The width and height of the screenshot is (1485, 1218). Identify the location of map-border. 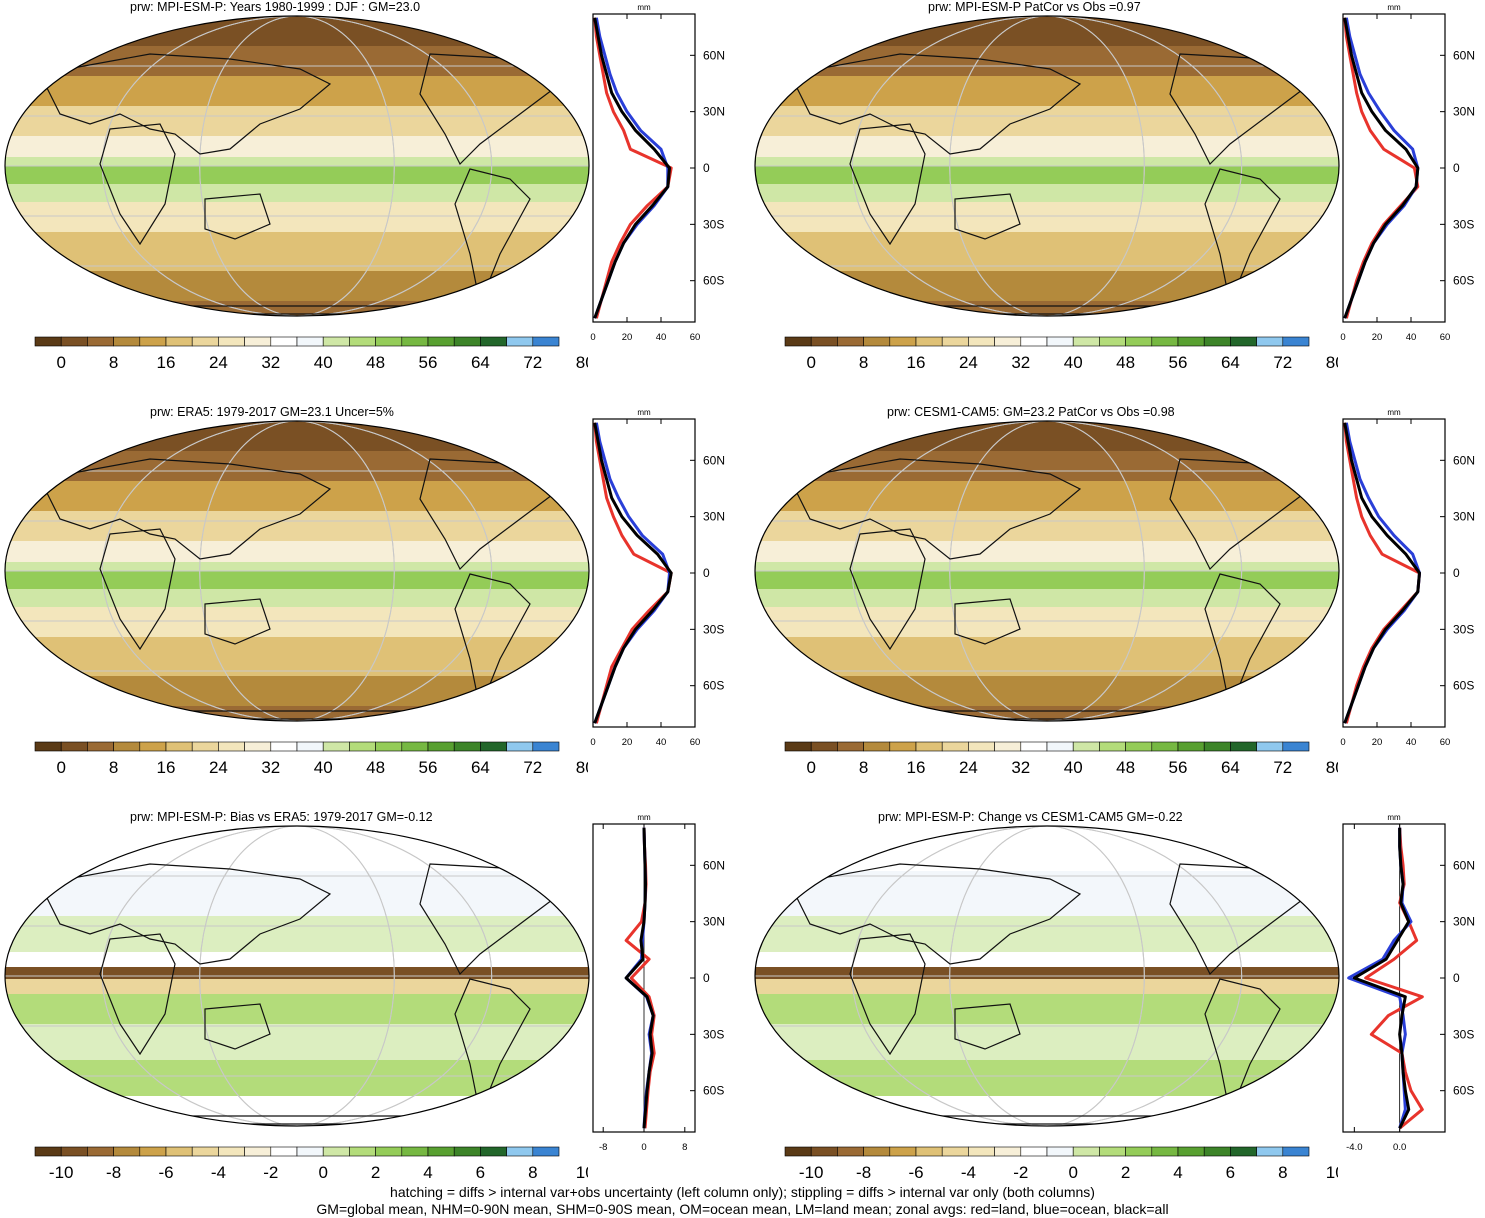
(297, 571).